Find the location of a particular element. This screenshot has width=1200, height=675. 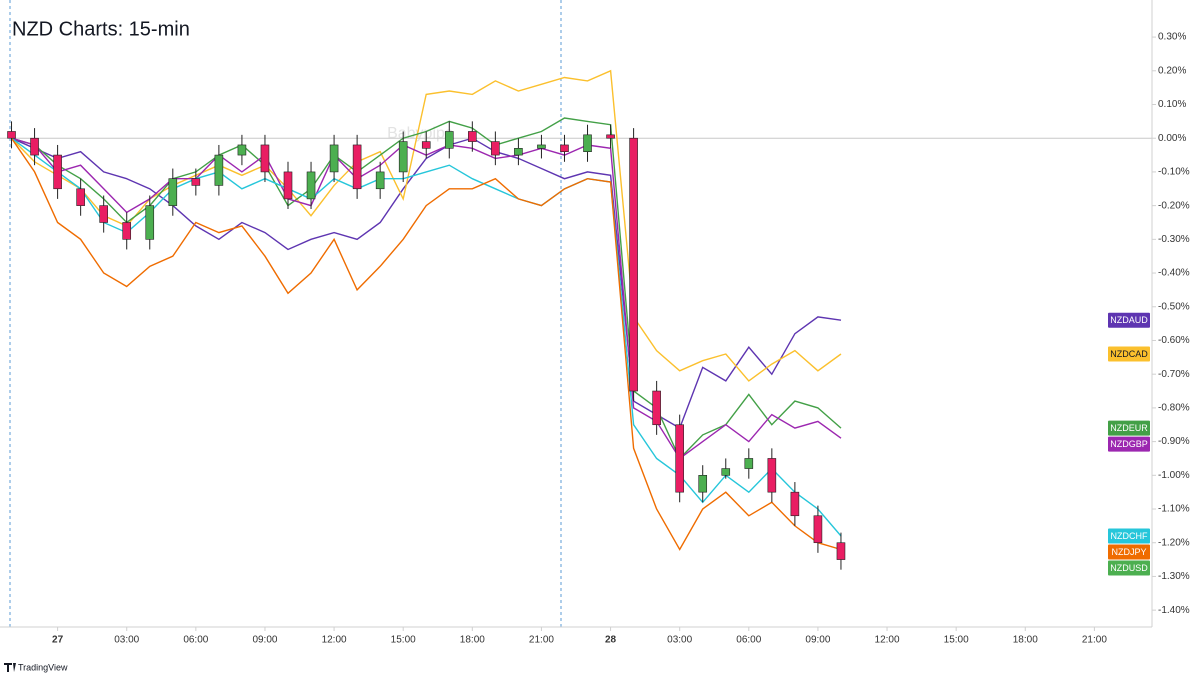

y-tick-label: -0.50% is located at coordinates (1174, 306).